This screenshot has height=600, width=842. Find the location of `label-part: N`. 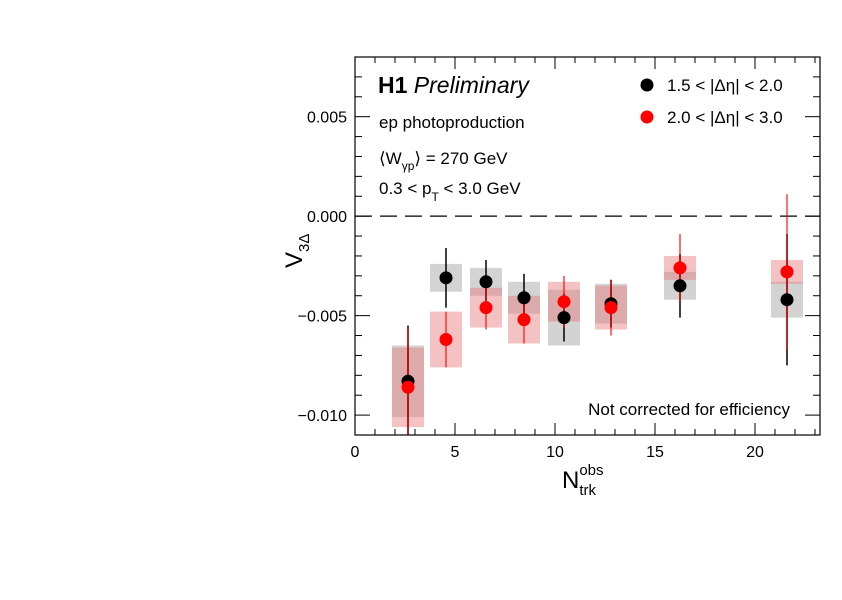

label-part: N is located at coordinates (570, 480).